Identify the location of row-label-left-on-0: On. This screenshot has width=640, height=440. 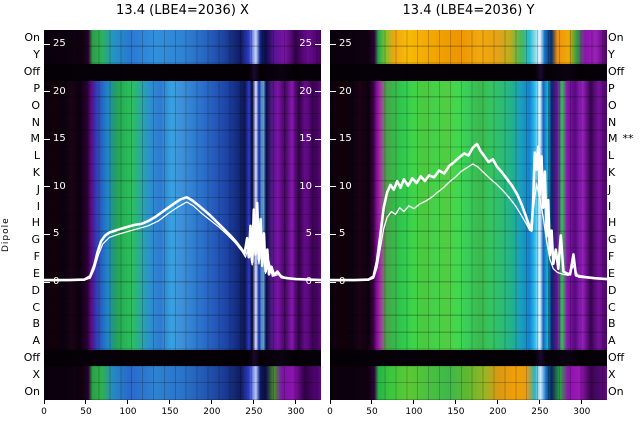
(32, 38).